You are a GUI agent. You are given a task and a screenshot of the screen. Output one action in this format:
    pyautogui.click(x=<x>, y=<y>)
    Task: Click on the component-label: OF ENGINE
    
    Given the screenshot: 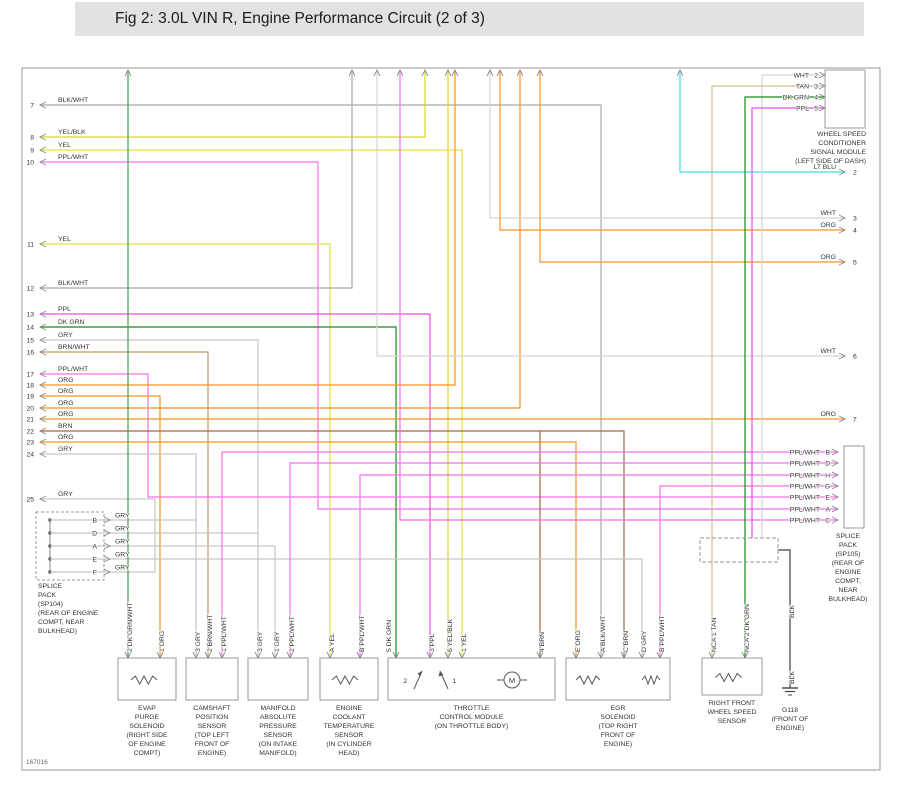 What is the action you would take?
    pyautogui.click(x=147, y=744)
    